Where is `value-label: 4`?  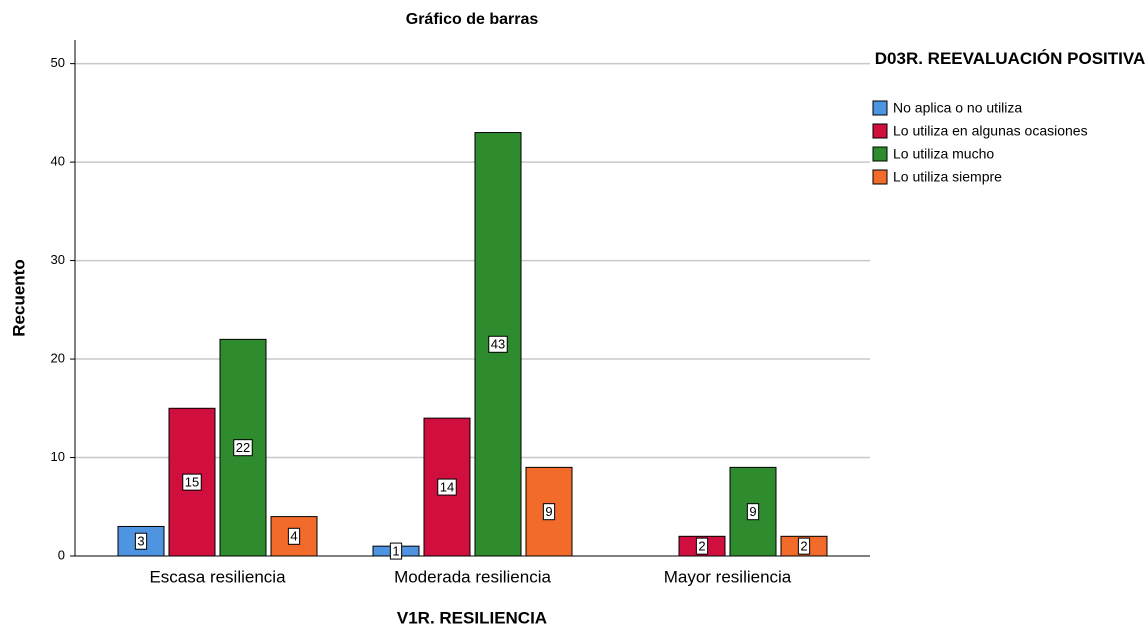
value-label: 4 is located at coordinates (293, 536).